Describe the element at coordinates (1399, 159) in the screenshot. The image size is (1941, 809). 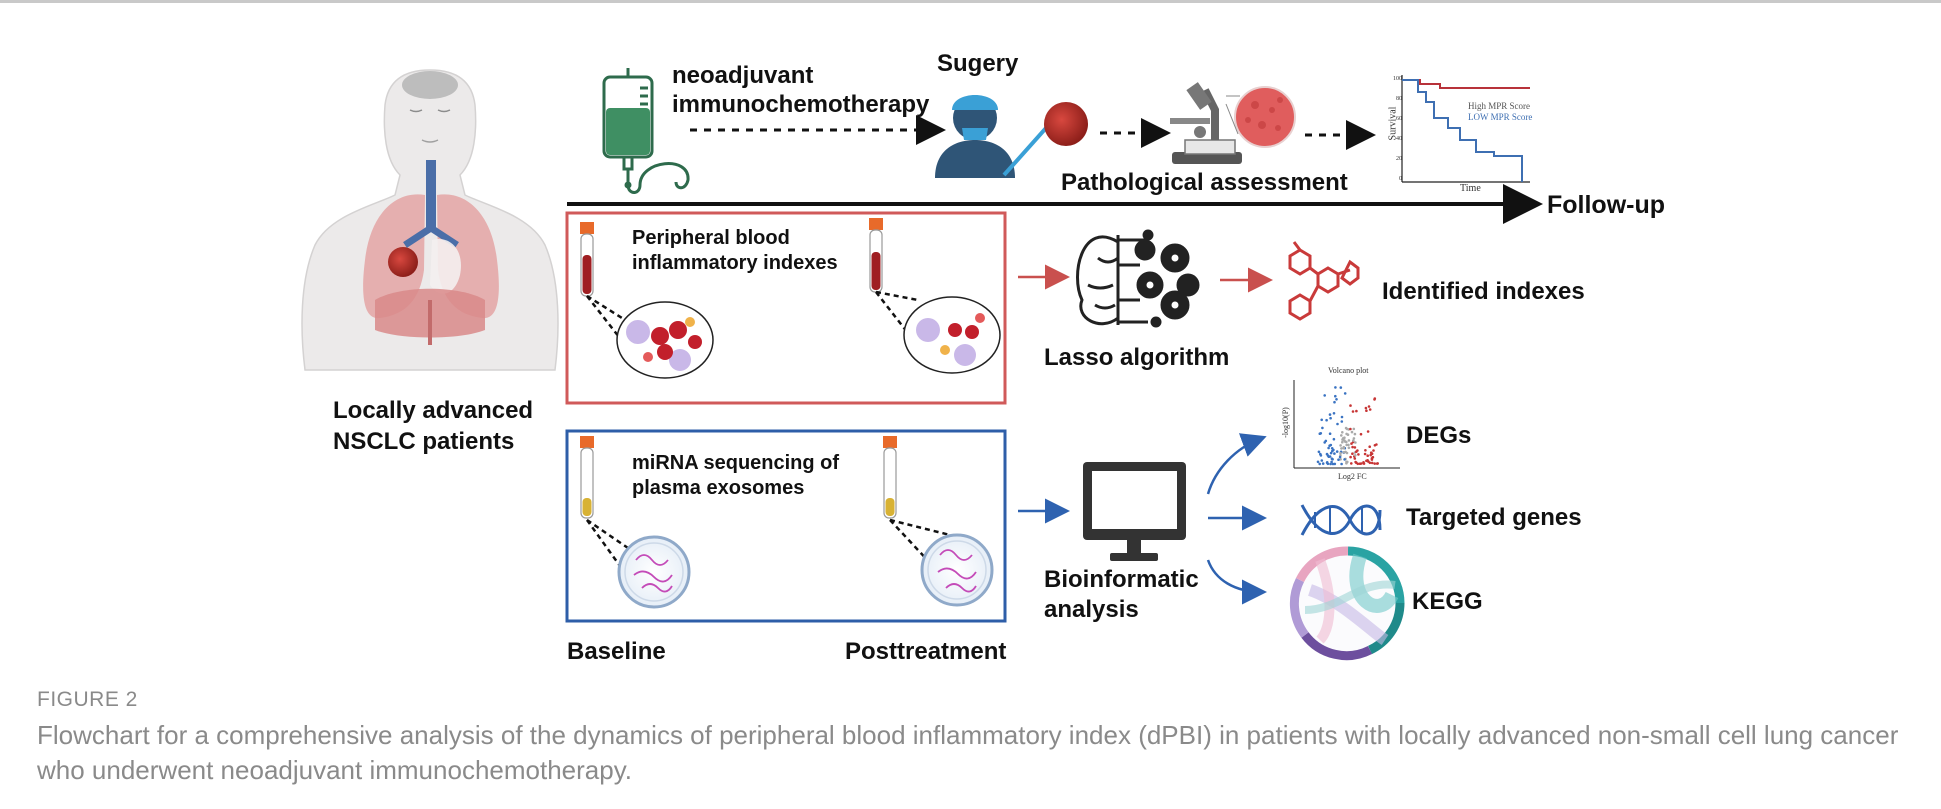
I see `survival-ytick: 20` at that location.